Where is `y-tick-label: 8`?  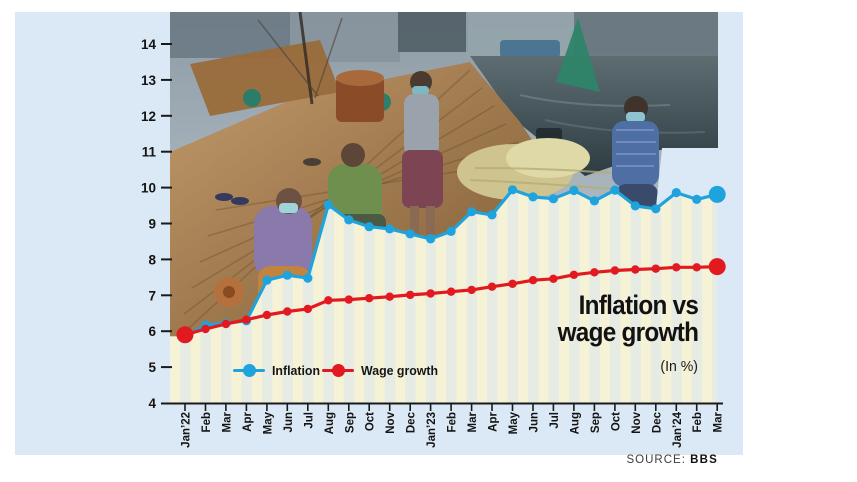
y-tick-label: 8 is located at coordinates (152, 259).